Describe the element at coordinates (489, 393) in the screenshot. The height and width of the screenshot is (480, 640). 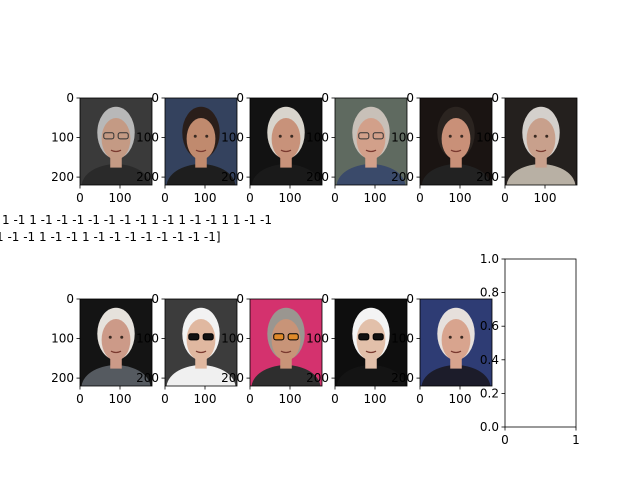
I see `y-tick-label: 0.2` at that location.